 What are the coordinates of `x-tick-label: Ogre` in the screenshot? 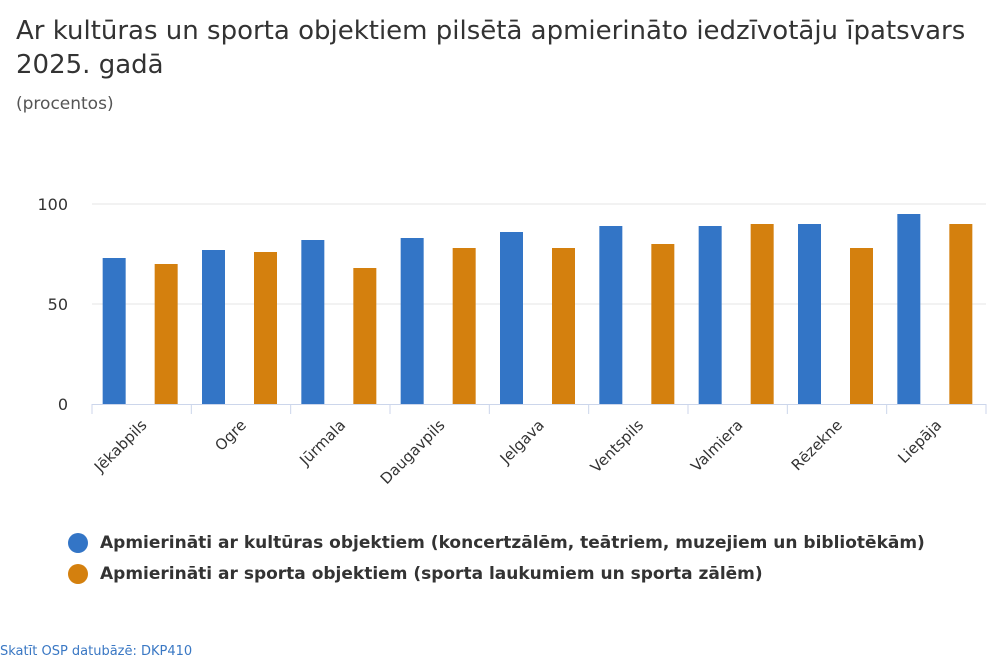 It's located at (230, 435).